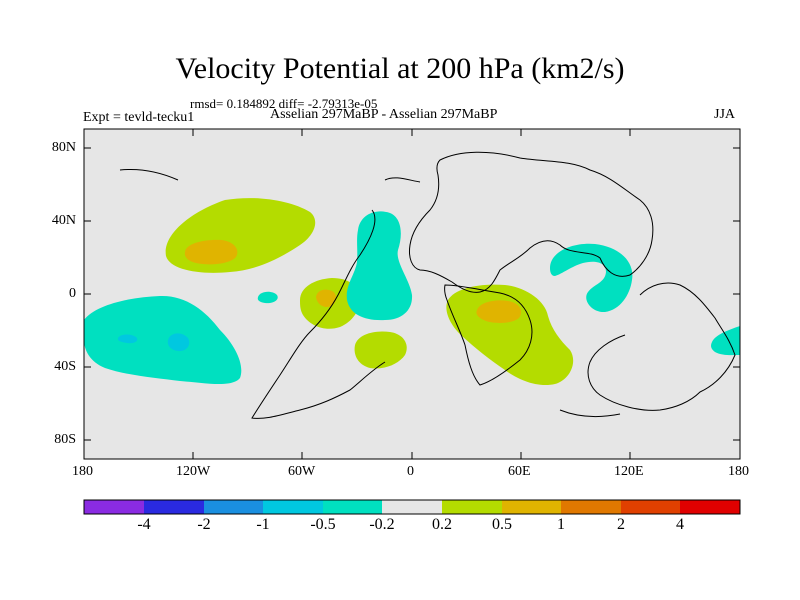 The image size is (800, 600). Describe the element at coordinates (63, 220) in the screenshot. I see `y-tick-label: 40N` at that location.